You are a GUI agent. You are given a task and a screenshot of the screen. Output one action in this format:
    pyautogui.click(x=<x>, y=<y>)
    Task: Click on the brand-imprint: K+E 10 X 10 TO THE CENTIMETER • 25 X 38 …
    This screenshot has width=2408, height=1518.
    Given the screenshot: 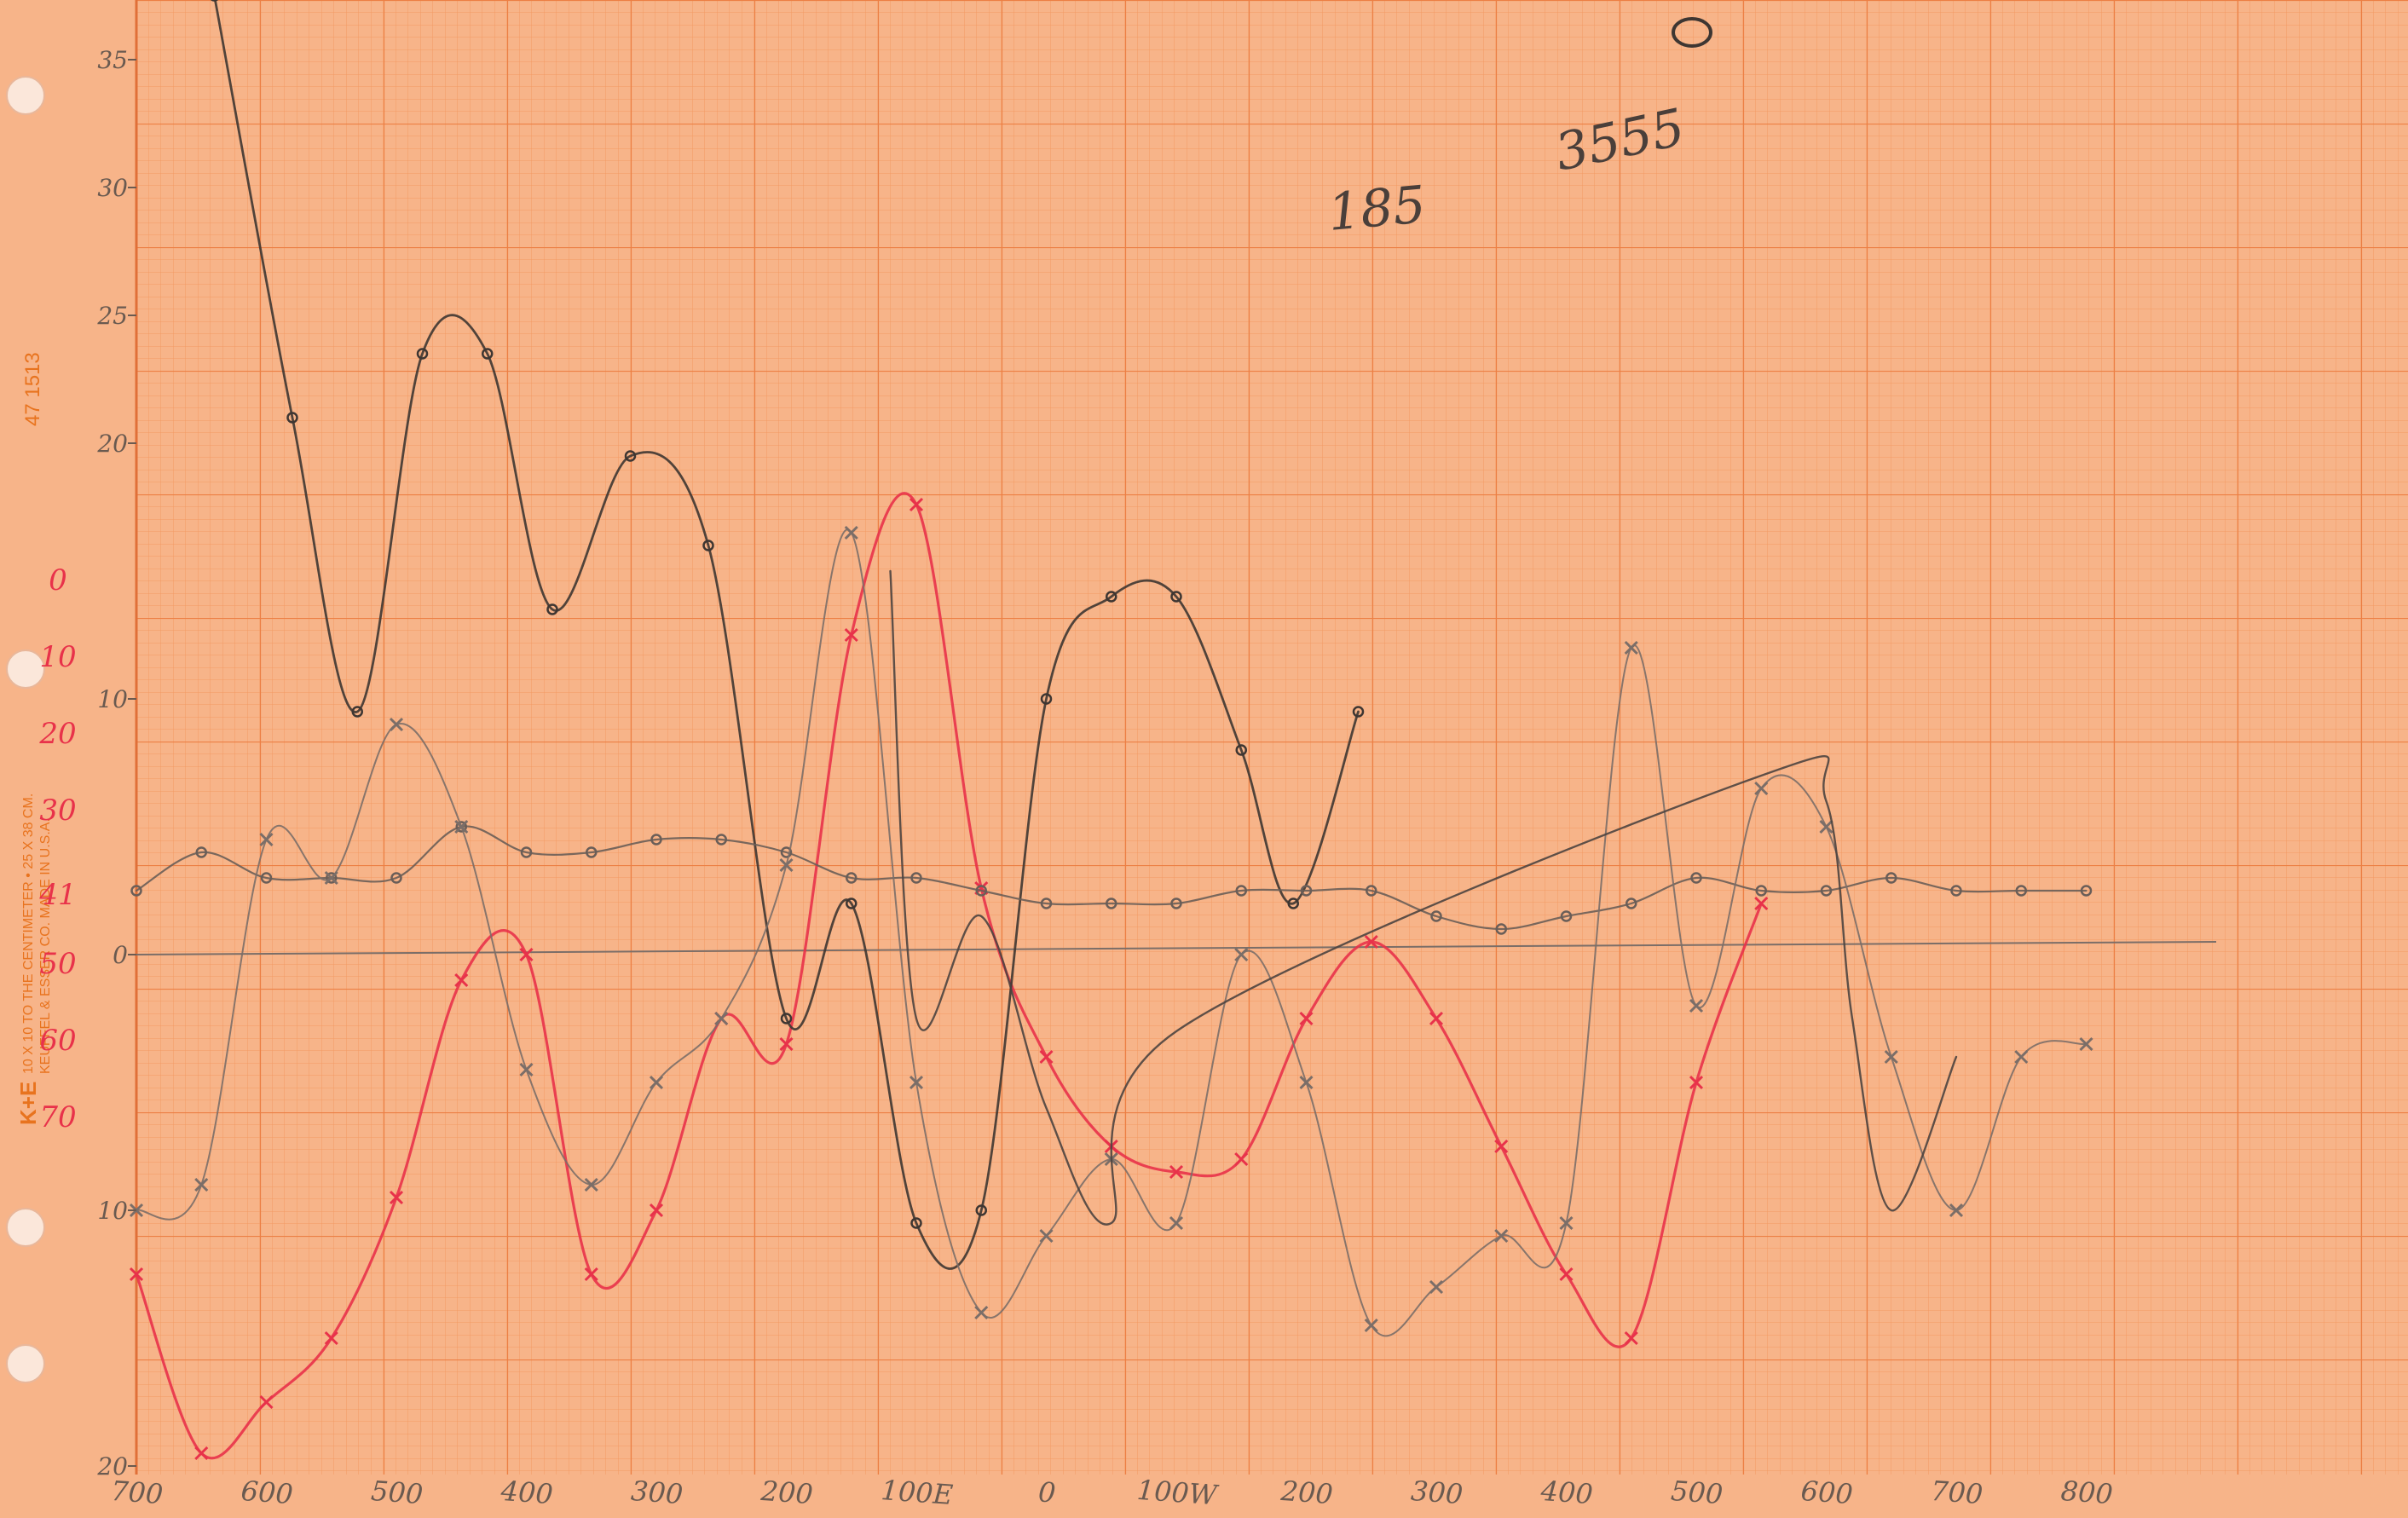 What is the action you would take?
    pyautogui.click(x=34, y=959)
    